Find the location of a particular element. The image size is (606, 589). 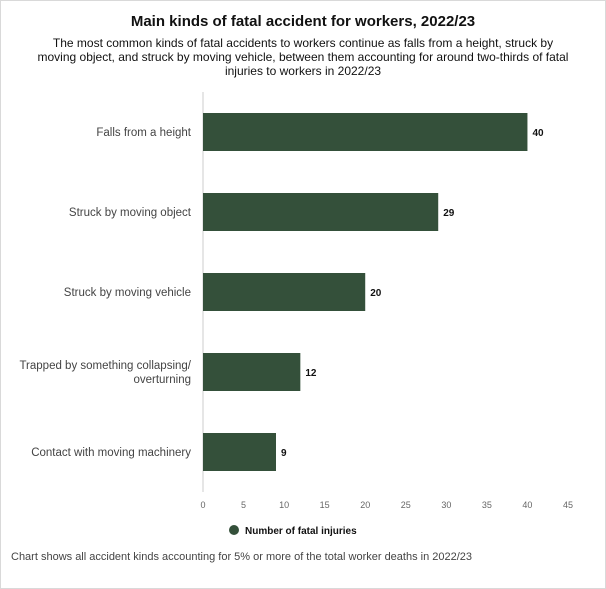

x-tick-label: 40 is located at coordinates (527, 505).